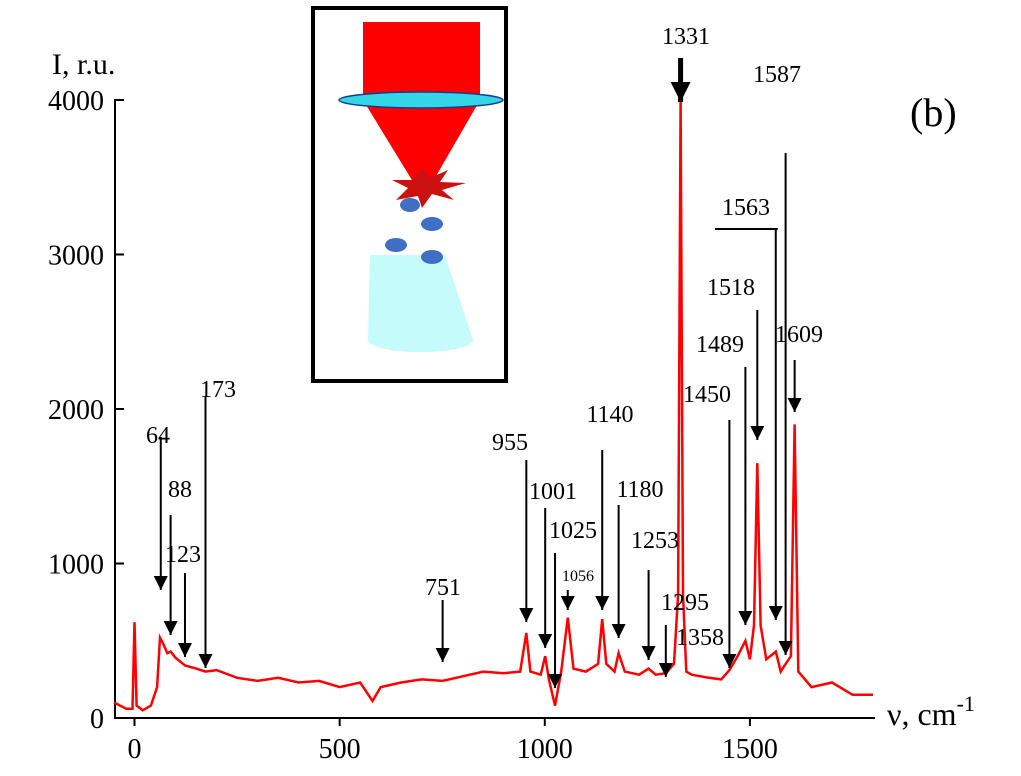 The image size is (1021, 776). What do you see at coordinates (180, 490) in the screenshot?
I see `peak-label: 88` at bounding box center [180, 490].